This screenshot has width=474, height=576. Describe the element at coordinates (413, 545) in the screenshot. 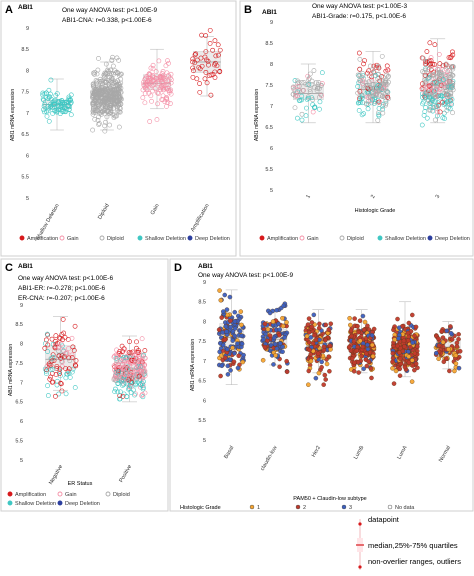

I see `key-median-label: median,25%-75% quartiles` at that location.